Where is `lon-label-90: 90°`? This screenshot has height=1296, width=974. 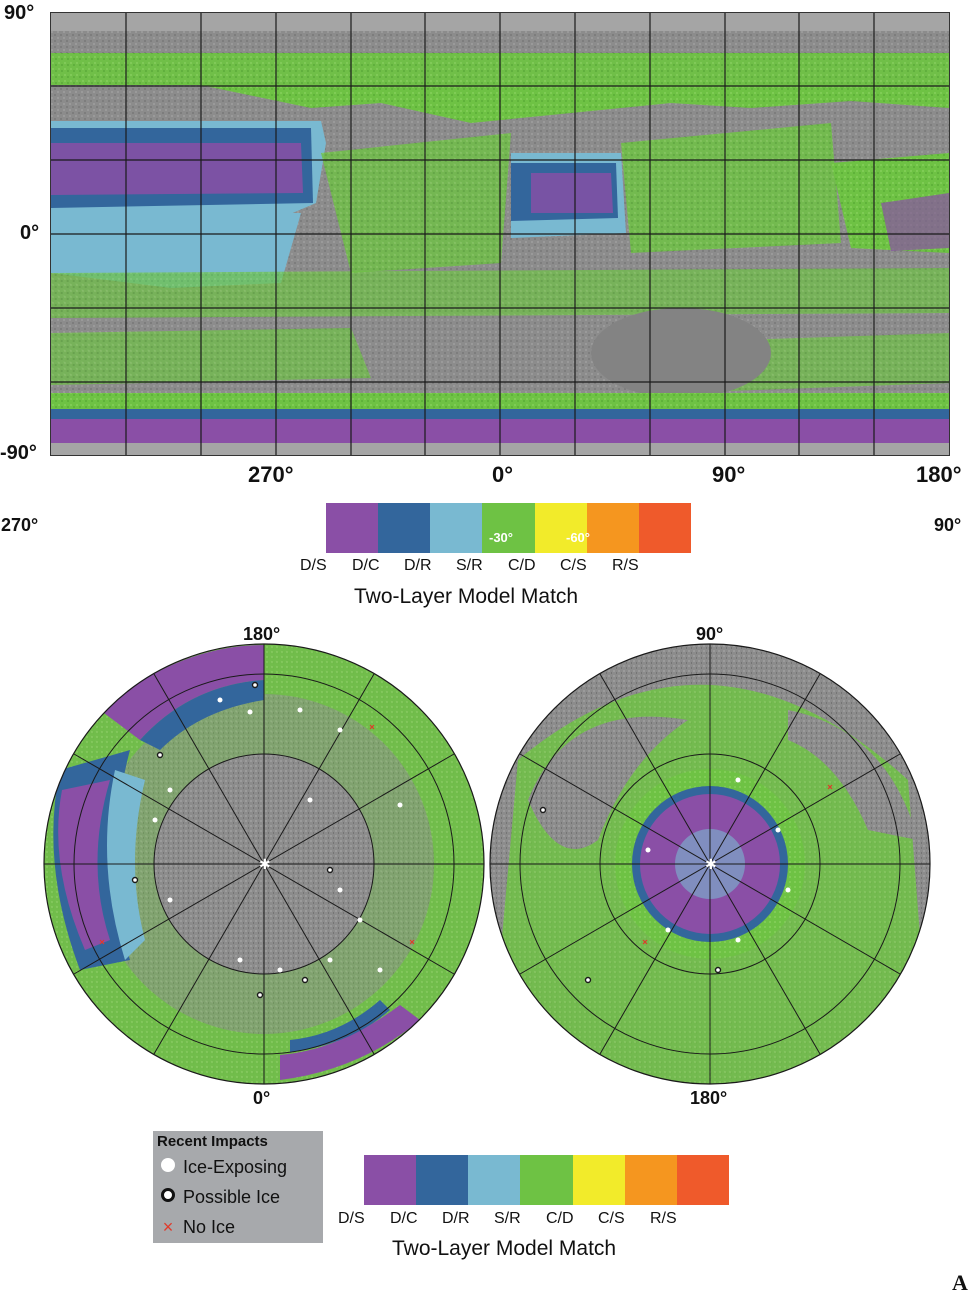 lon-label-90: 90° is located at coordinates (729, 474).